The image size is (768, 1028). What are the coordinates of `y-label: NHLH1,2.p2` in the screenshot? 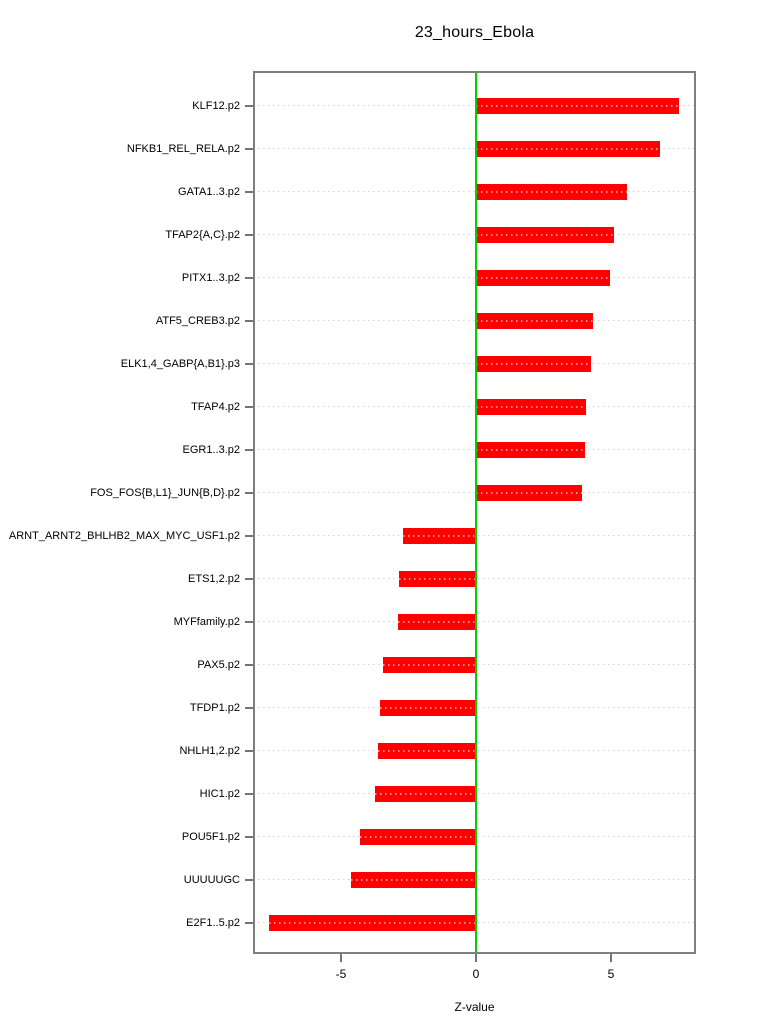 It's located at (209, 750).